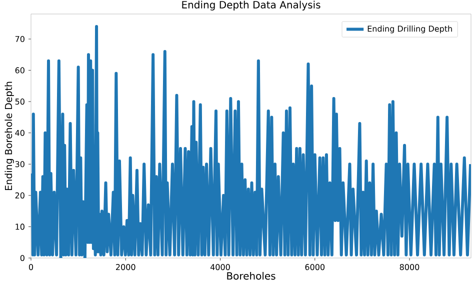 The width and height of the screenshot is (474, 284). What do you see at coordinates (19, 164) in the screenshot?
I see `y-tick-label: 30` at bounding box center [19, 164].